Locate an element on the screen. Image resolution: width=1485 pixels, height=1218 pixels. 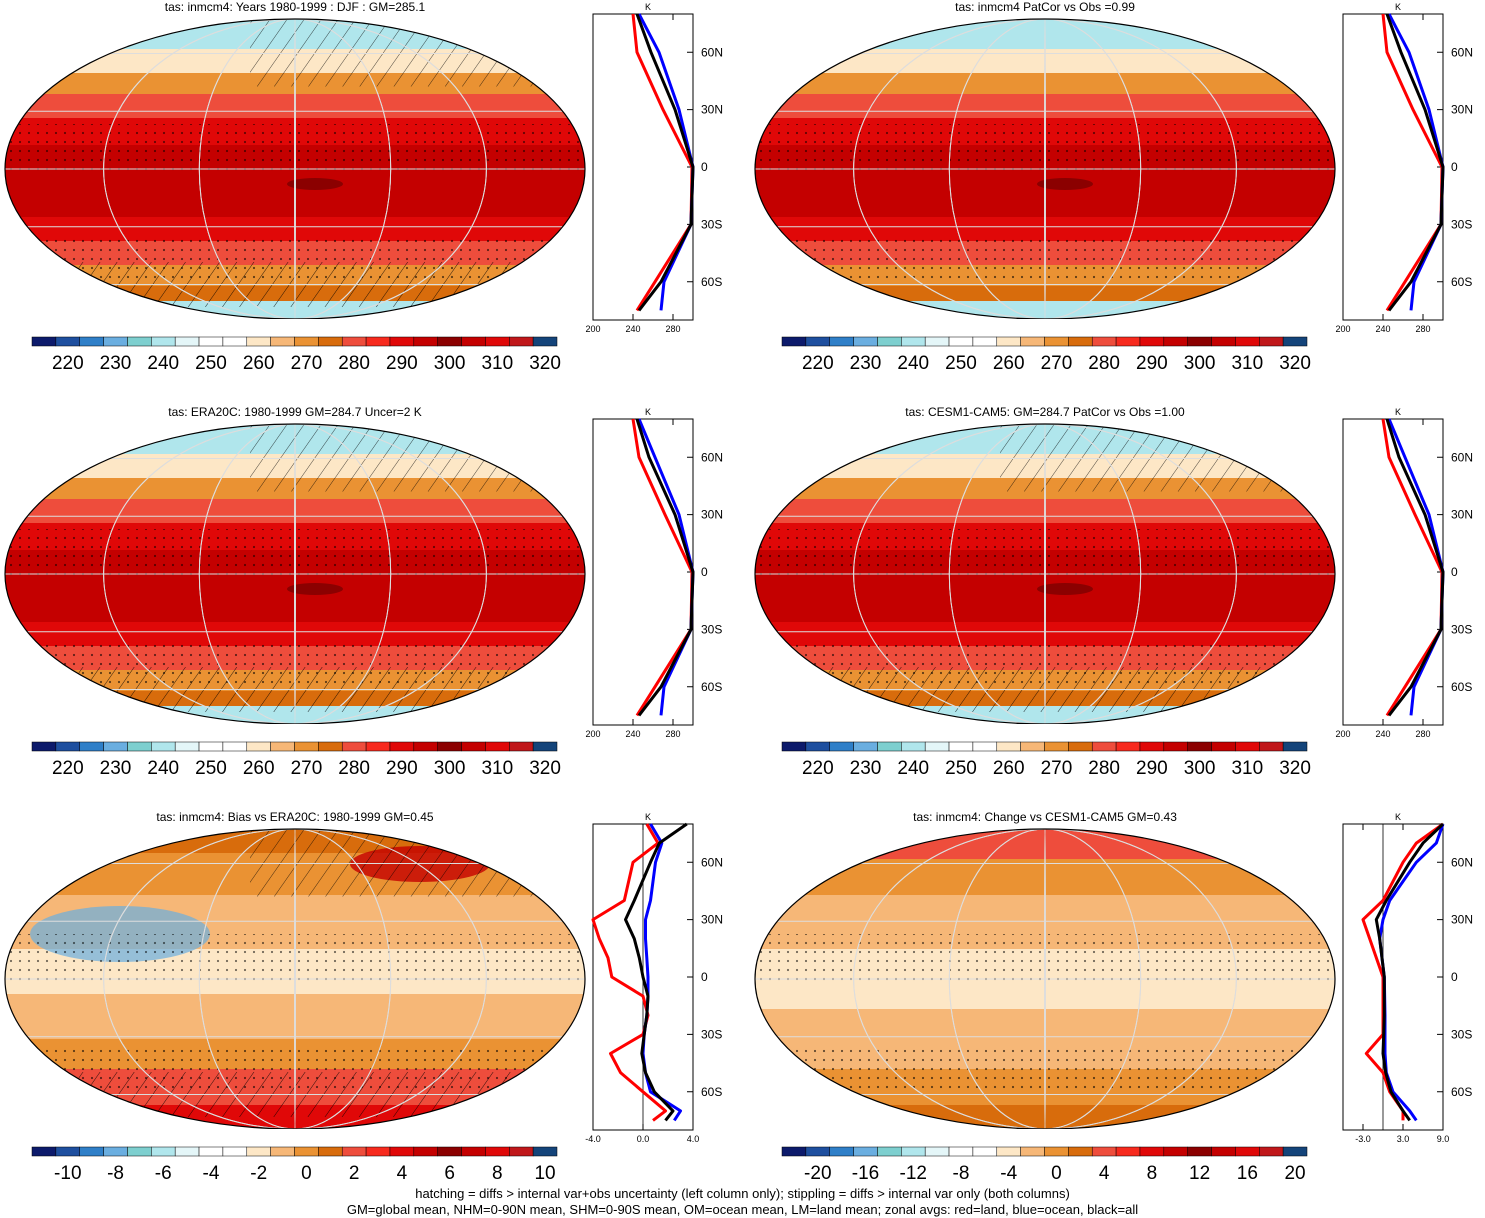
zonal-lat-label: 60N is located at coordinates (1462, 52).